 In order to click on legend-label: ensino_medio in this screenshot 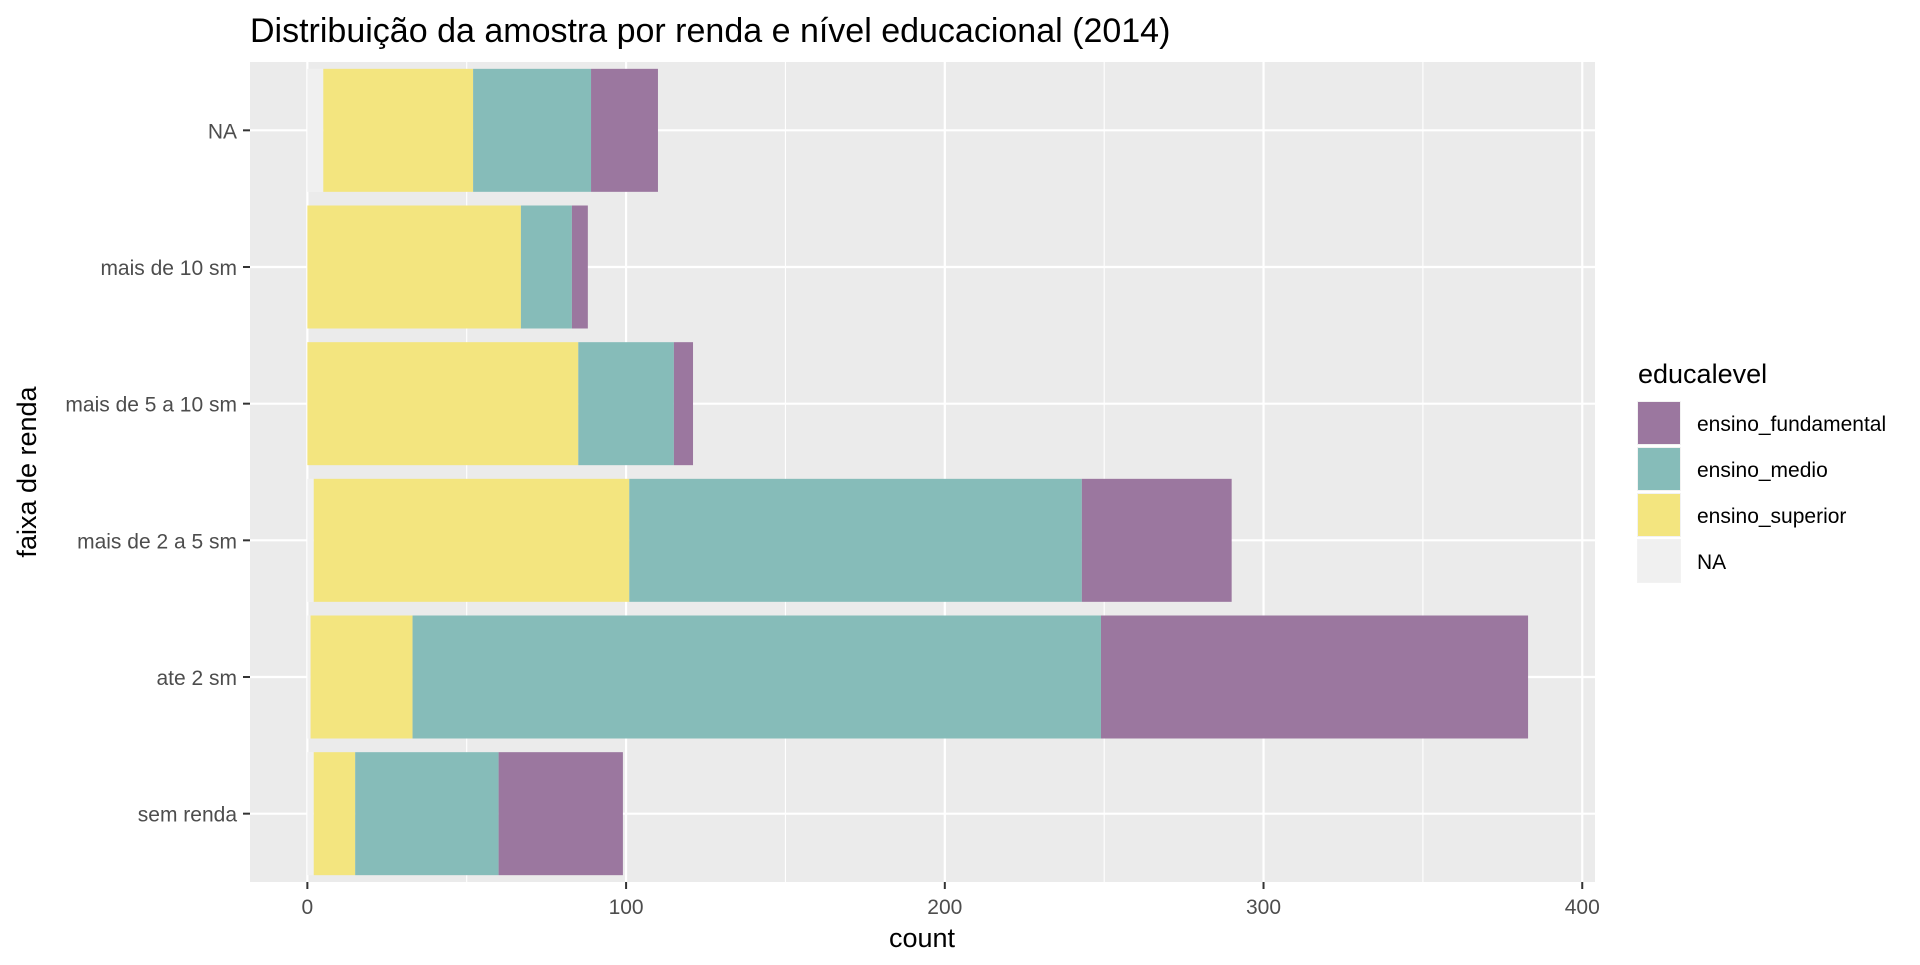, I will do `click(1762, 470)`.